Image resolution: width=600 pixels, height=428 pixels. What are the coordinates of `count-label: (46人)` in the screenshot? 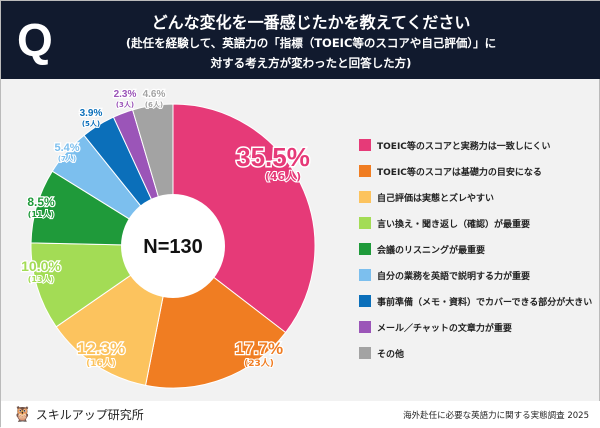 It's located at (283, 176).